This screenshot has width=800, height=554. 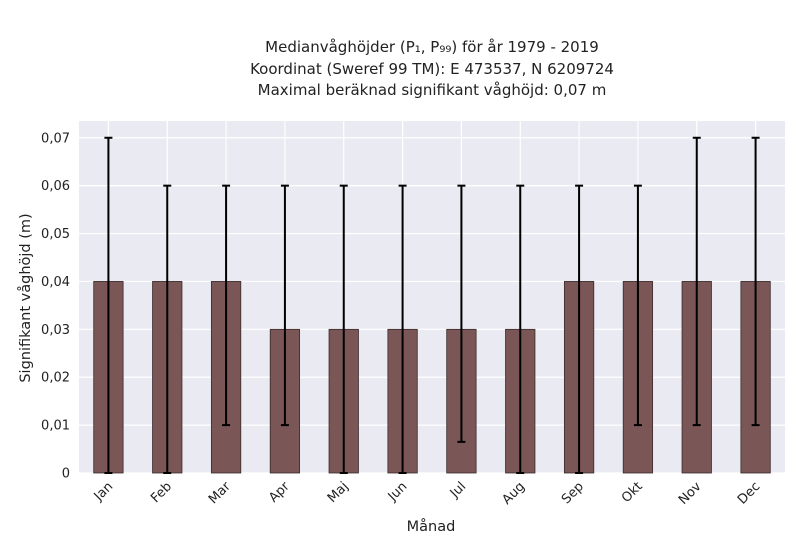 What do you see at coordinates (637, 305) in the screenshot?
I see `error-bar-okt` at bounding box center [637, 305].